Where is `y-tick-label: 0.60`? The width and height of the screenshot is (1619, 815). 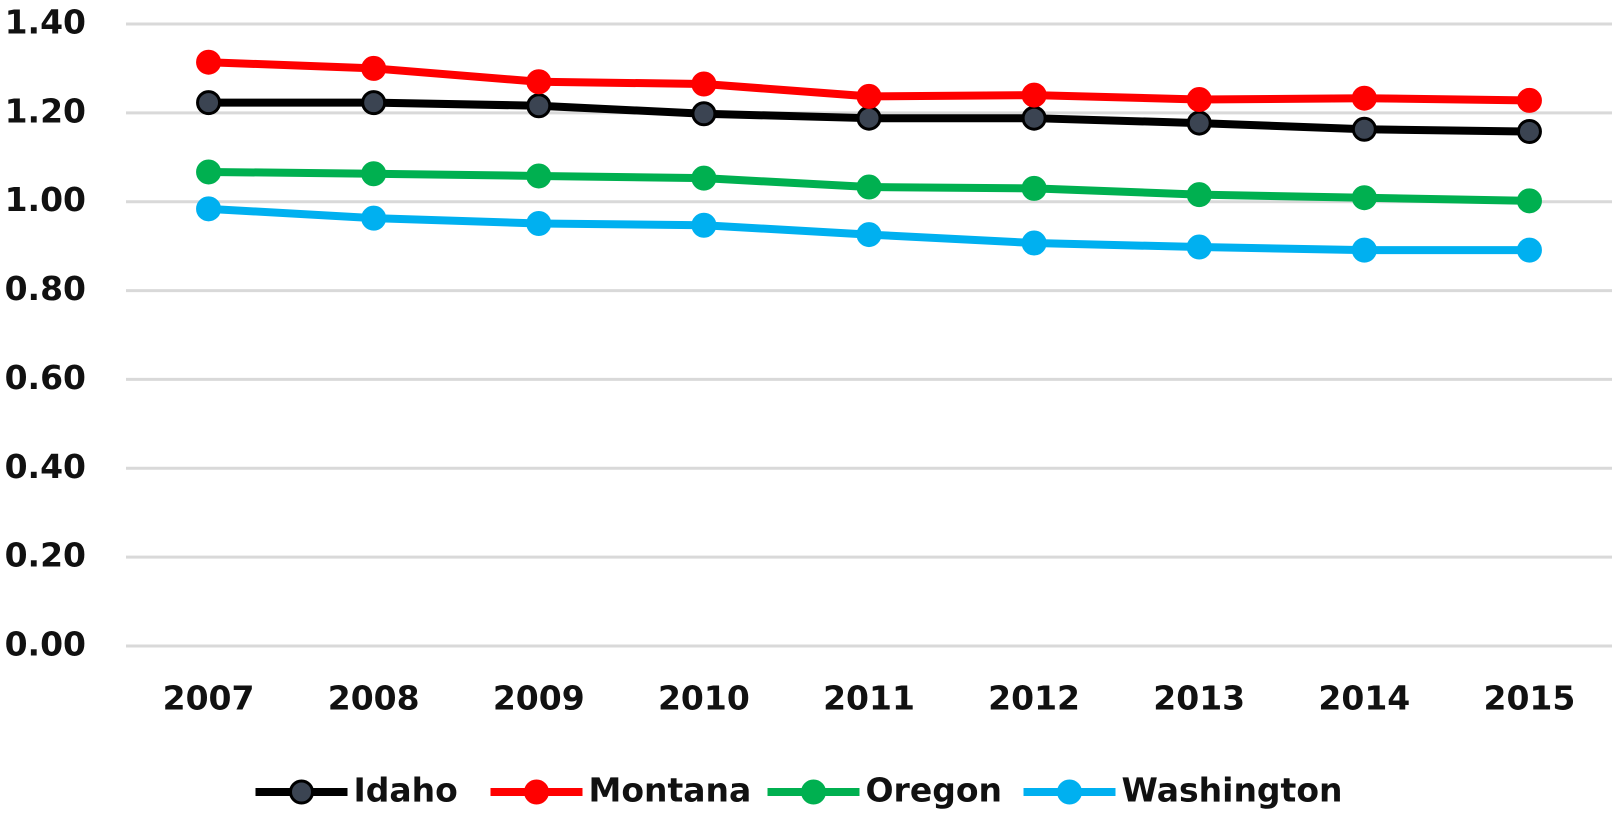 y-tick-label: 0.60 is located at coordinates (45, 377).